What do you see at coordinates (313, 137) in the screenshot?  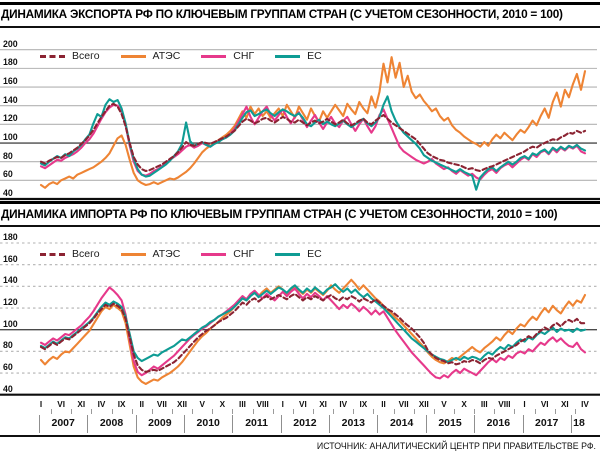 I see `series-line-Всего` at bounding box center [313, 137].